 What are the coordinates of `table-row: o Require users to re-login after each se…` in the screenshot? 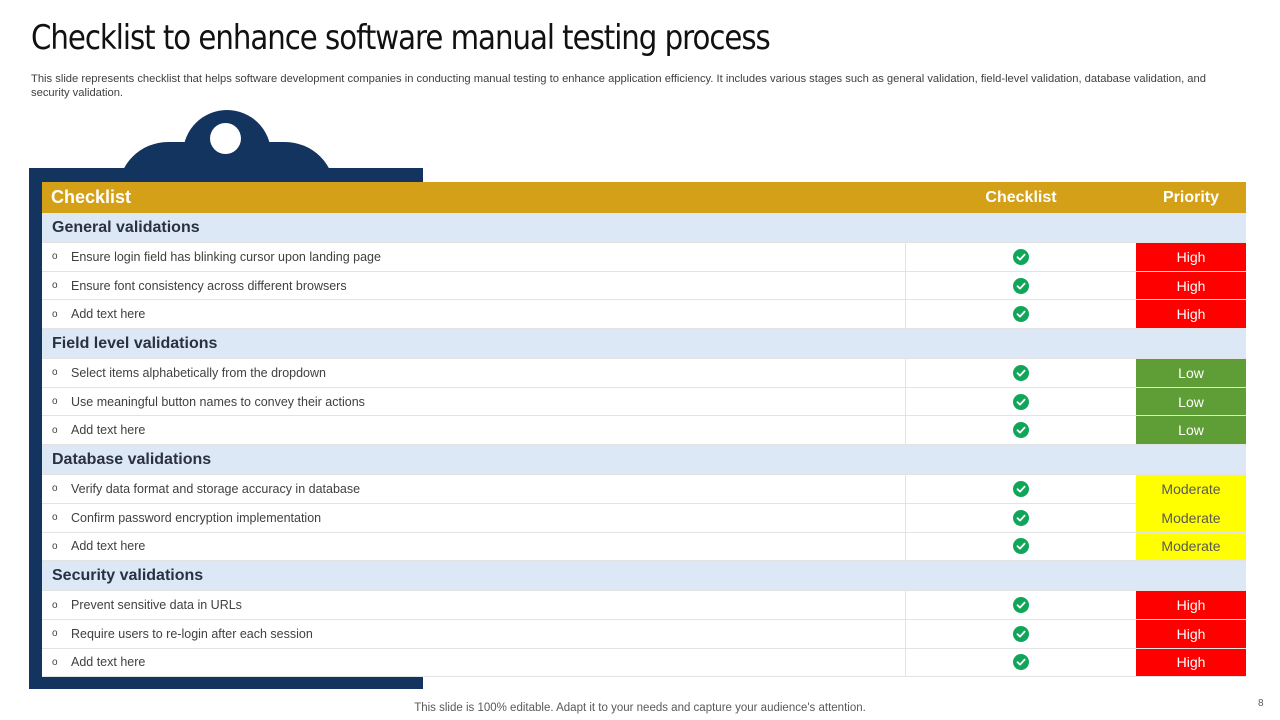 It's located at (644, 634).